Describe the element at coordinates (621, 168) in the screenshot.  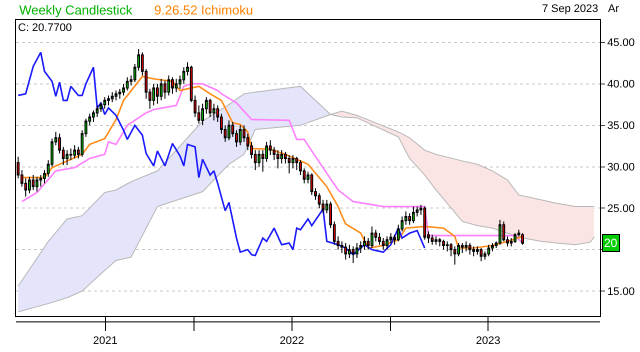
I see `y-tick-label: 30.00` at that location.